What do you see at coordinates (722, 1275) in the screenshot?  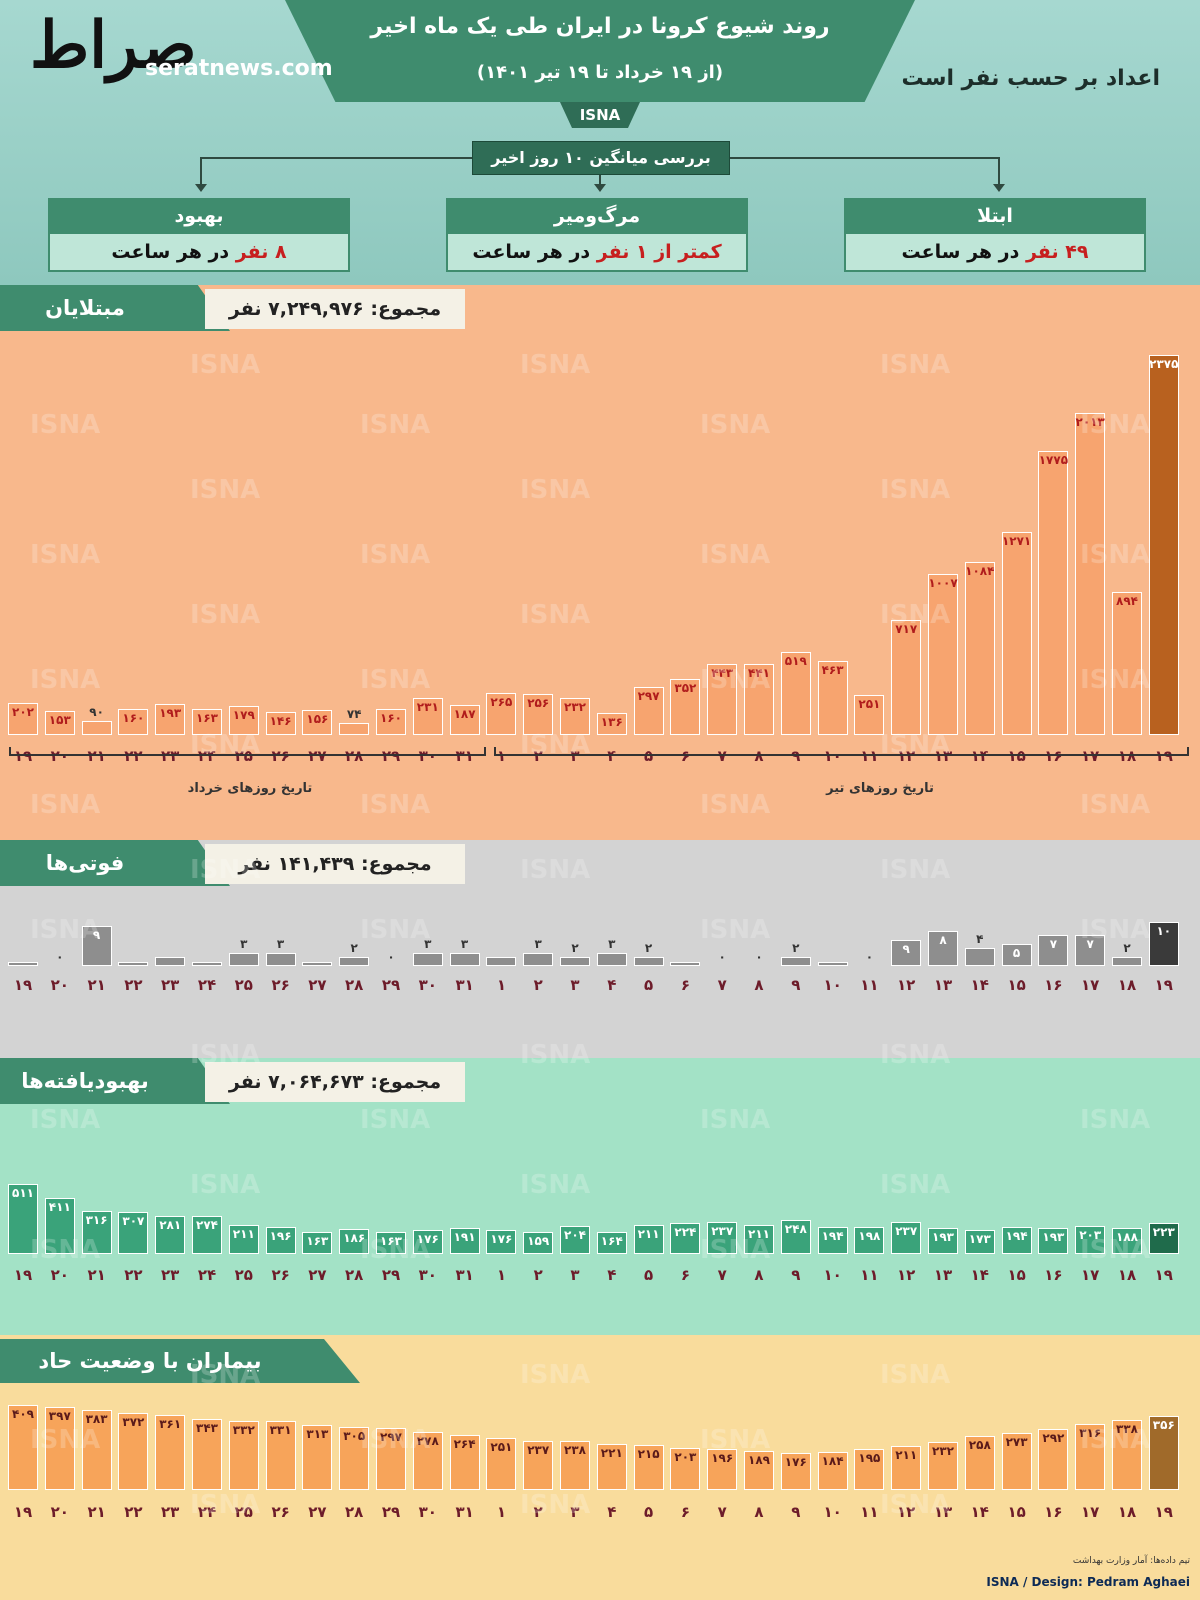 I see `x-tick-label: ۷` at bounding box center [722, 1275].